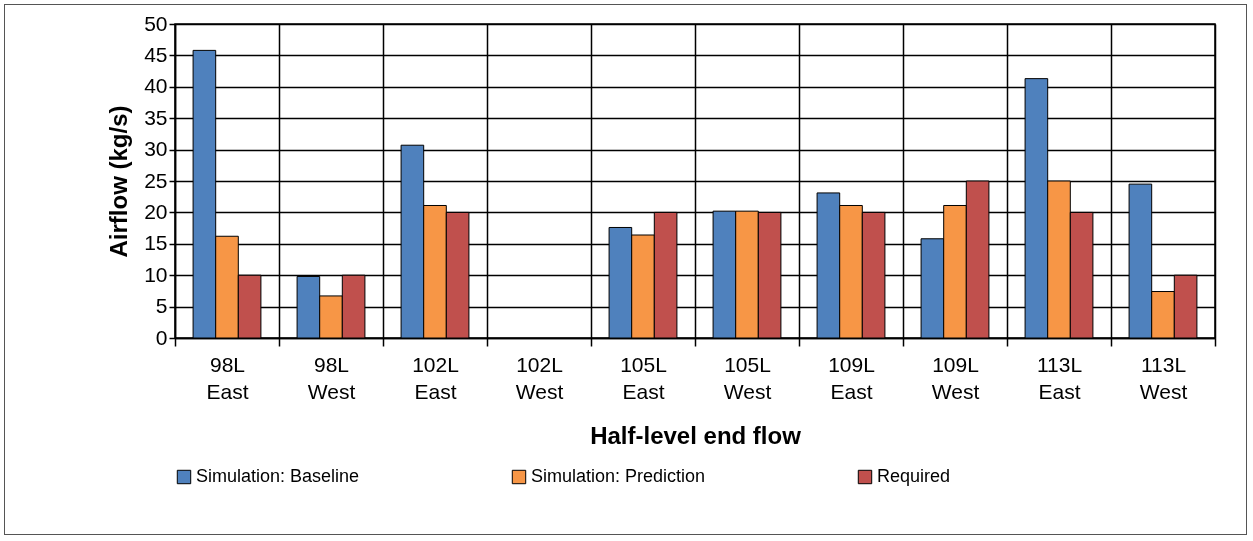 The width and height of the screenshot is (1253, 541). What do you see at coordinates (643, 377) in the screenshot?
I see `x-tick-label: 105L East` at bounding box center [643, 377].